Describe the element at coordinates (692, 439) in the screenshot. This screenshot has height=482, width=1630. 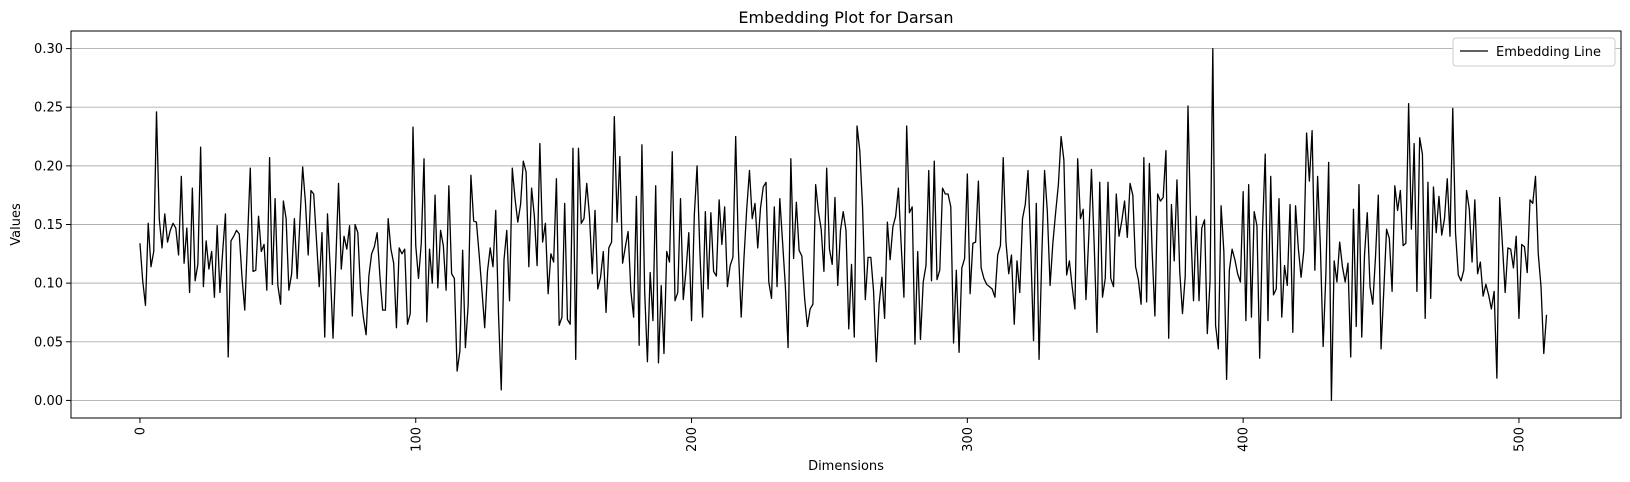
I see `x-tick-label: 200` at that location.